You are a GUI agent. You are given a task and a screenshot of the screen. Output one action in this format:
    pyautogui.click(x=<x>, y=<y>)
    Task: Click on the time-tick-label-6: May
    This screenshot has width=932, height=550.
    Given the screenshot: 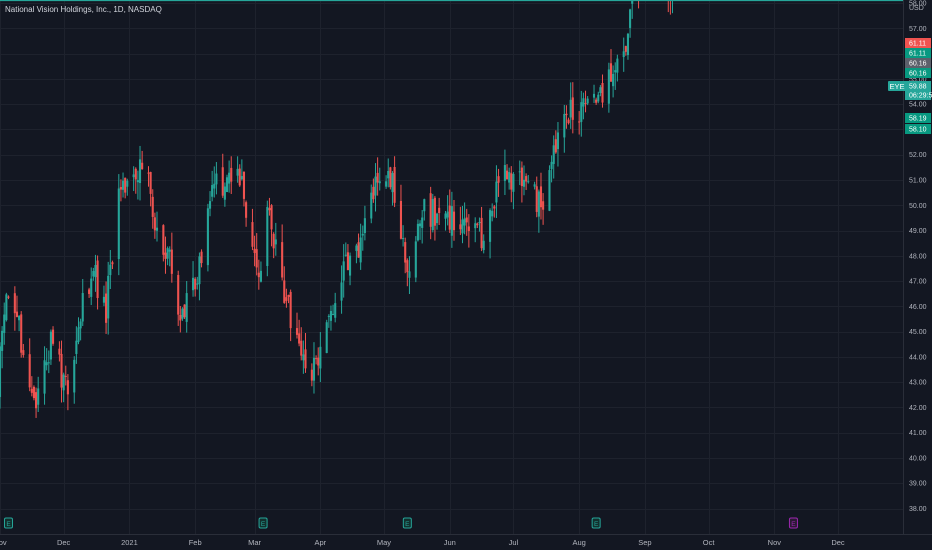 What is the action you would take?
    pyautogui.click(x=384, y=542)
    